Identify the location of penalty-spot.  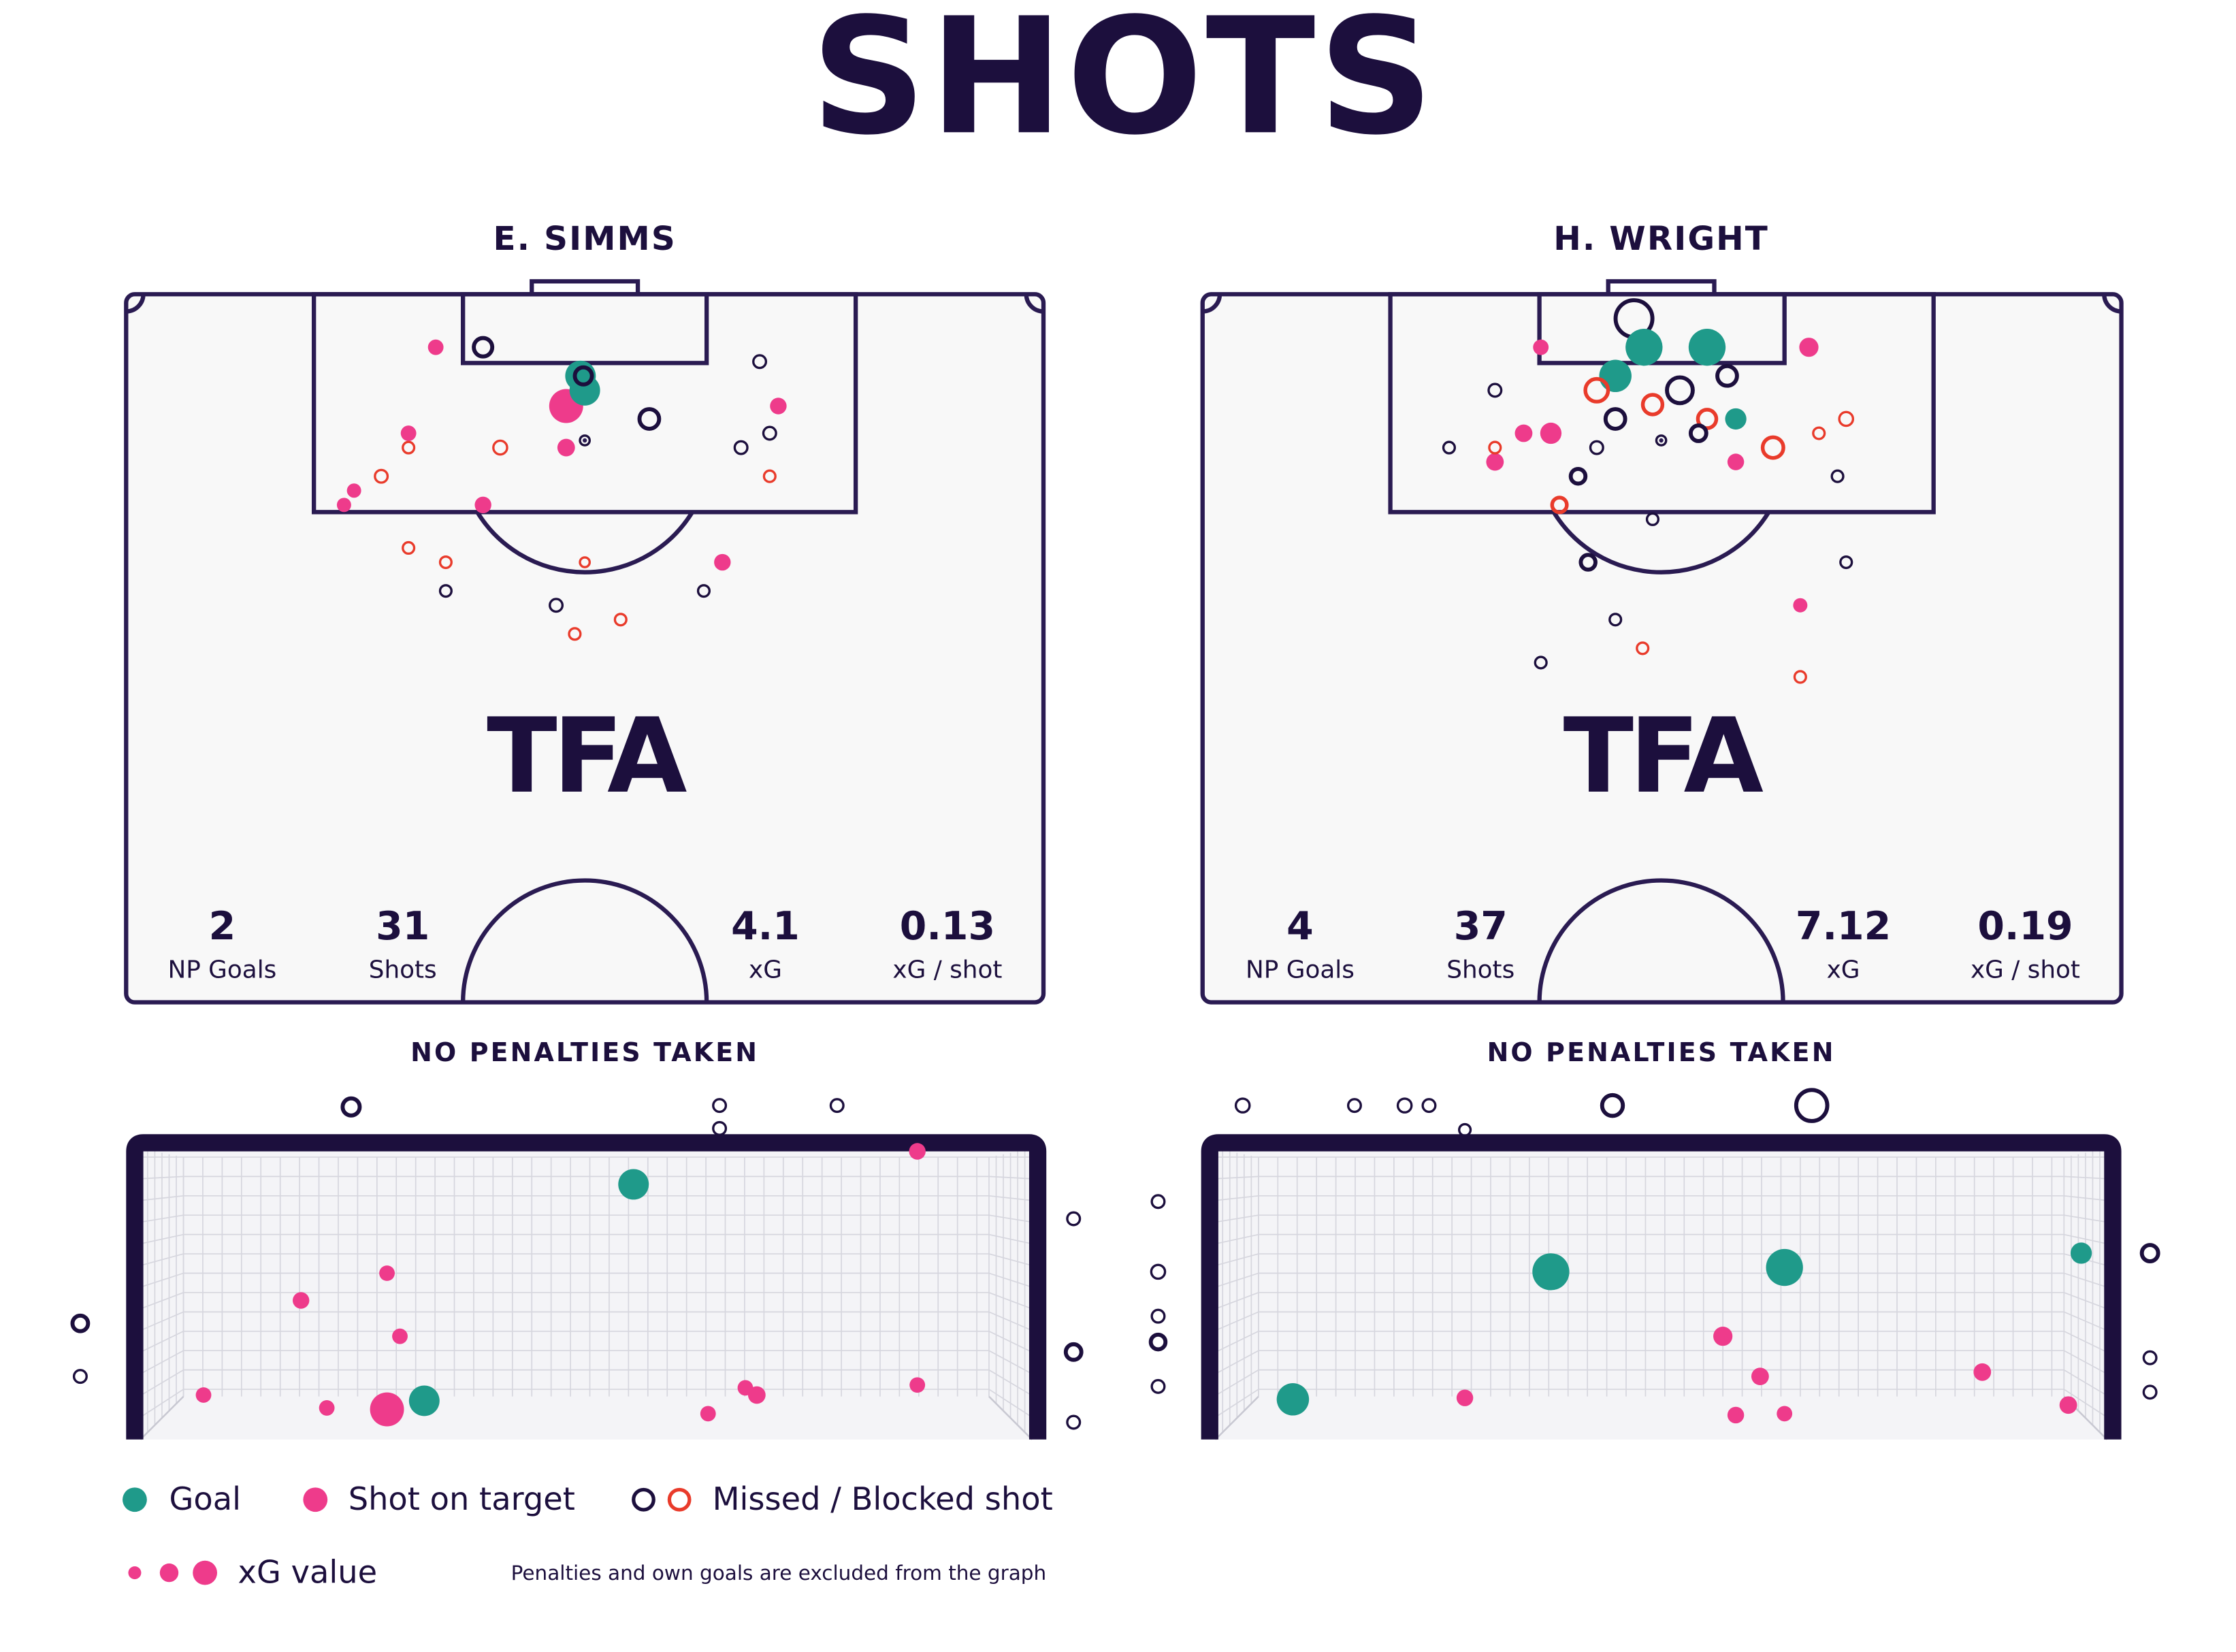
(1661, 440).